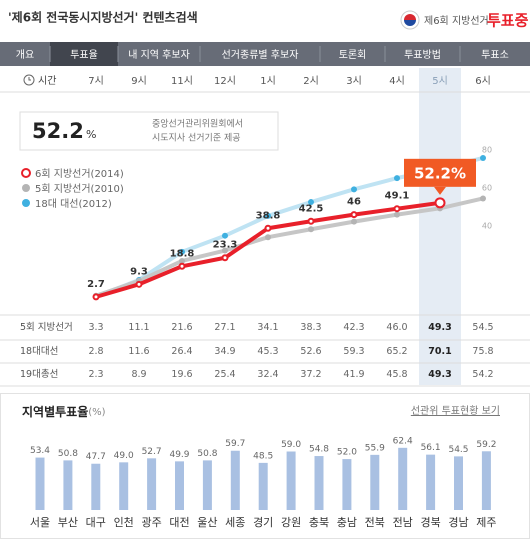 This screenshot has width=530, height=540. What do you see at coordinates (224, 374) in the screenshot?
I see `table-cell: 25.4` at bounding box center [224, 374].